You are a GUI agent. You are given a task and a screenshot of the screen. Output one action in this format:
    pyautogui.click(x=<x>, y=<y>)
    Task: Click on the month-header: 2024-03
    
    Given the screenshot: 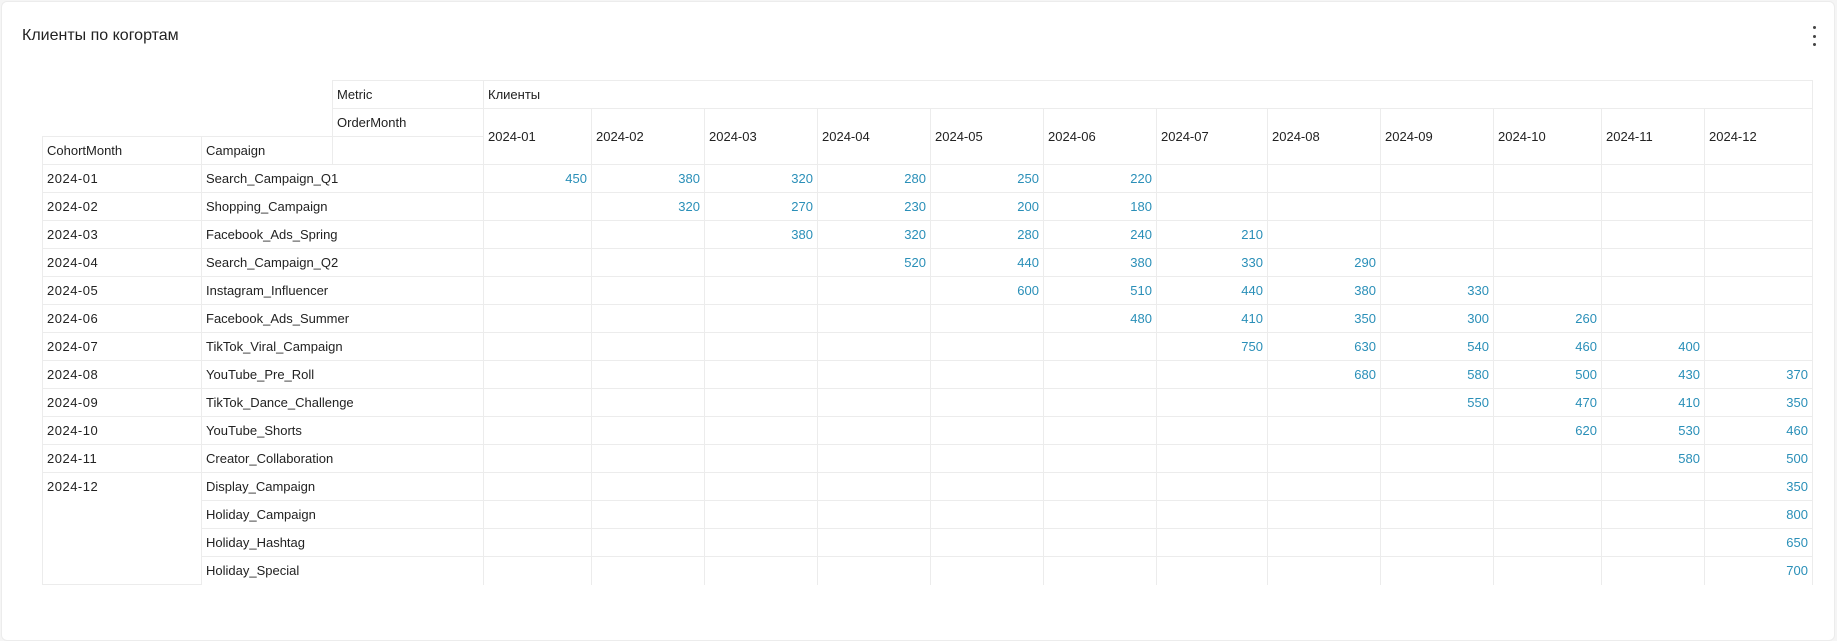 What is the action you would take?
    pyautogui.click(x=761, y=136)
    